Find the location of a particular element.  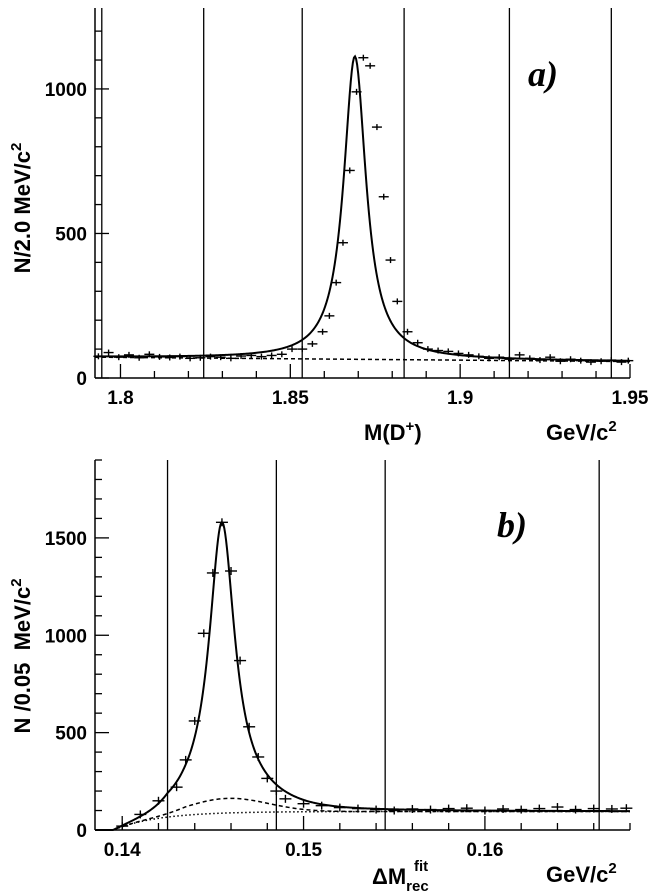

panel-b-y-axis-title-text: N /0.05 MeV/c is located at coordinates (22, 660).